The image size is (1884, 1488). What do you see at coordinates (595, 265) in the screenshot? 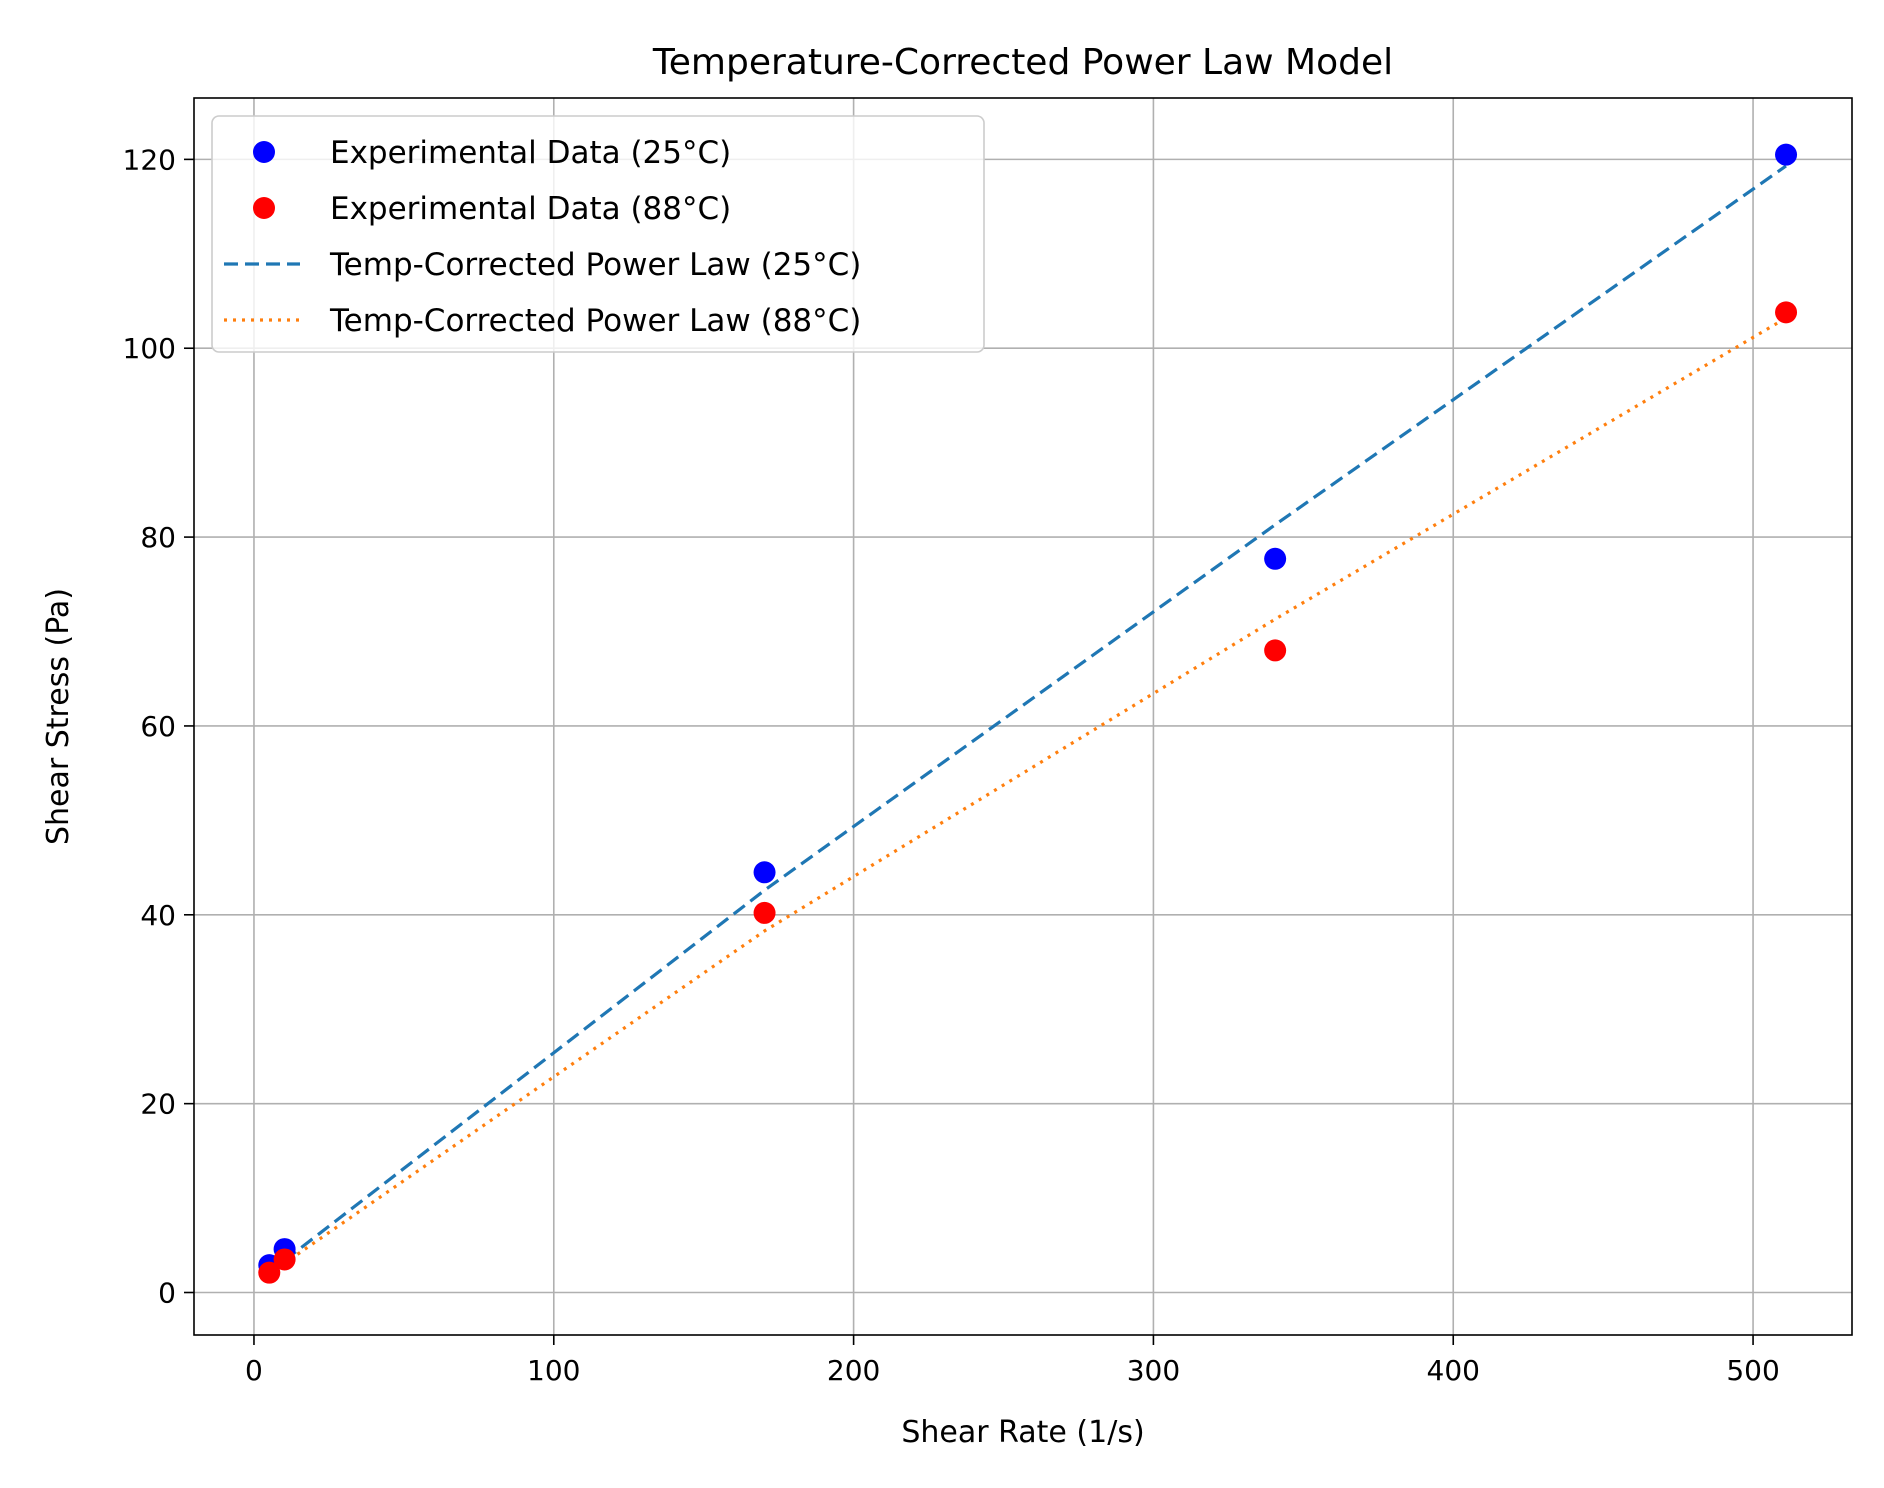
I see `legend-label: Temp-Corrected Power Law (25°C)` at bounding box center [595, 265].